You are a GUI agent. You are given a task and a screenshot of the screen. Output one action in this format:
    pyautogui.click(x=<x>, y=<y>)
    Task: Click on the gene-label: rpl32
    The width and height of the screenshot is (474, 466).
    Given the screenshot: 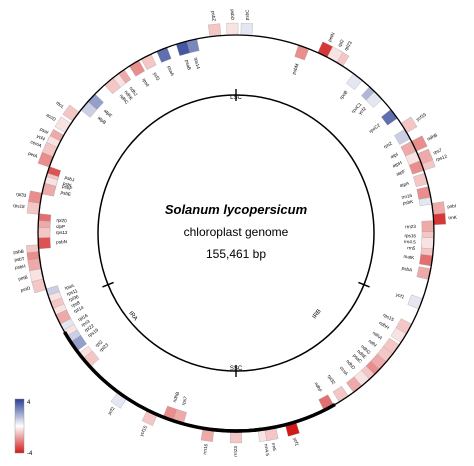 What is the action you would take?
    pyautogui.click(x=332, y=380)
    